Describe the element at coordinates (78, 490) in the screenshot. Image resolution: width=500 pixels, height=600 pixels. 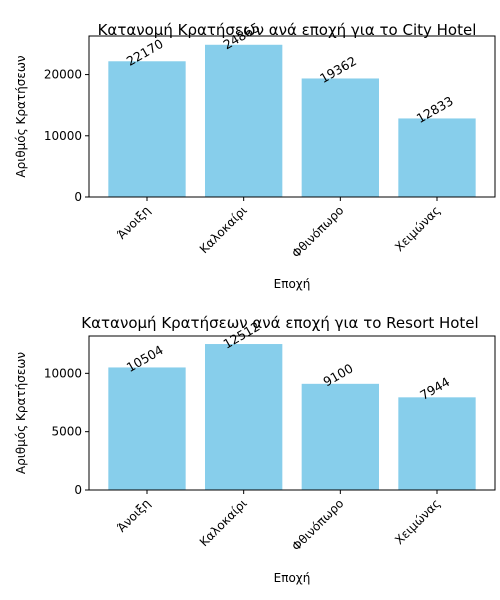
I see `resort-hotel-y-tick-label-0: 0` at that location.